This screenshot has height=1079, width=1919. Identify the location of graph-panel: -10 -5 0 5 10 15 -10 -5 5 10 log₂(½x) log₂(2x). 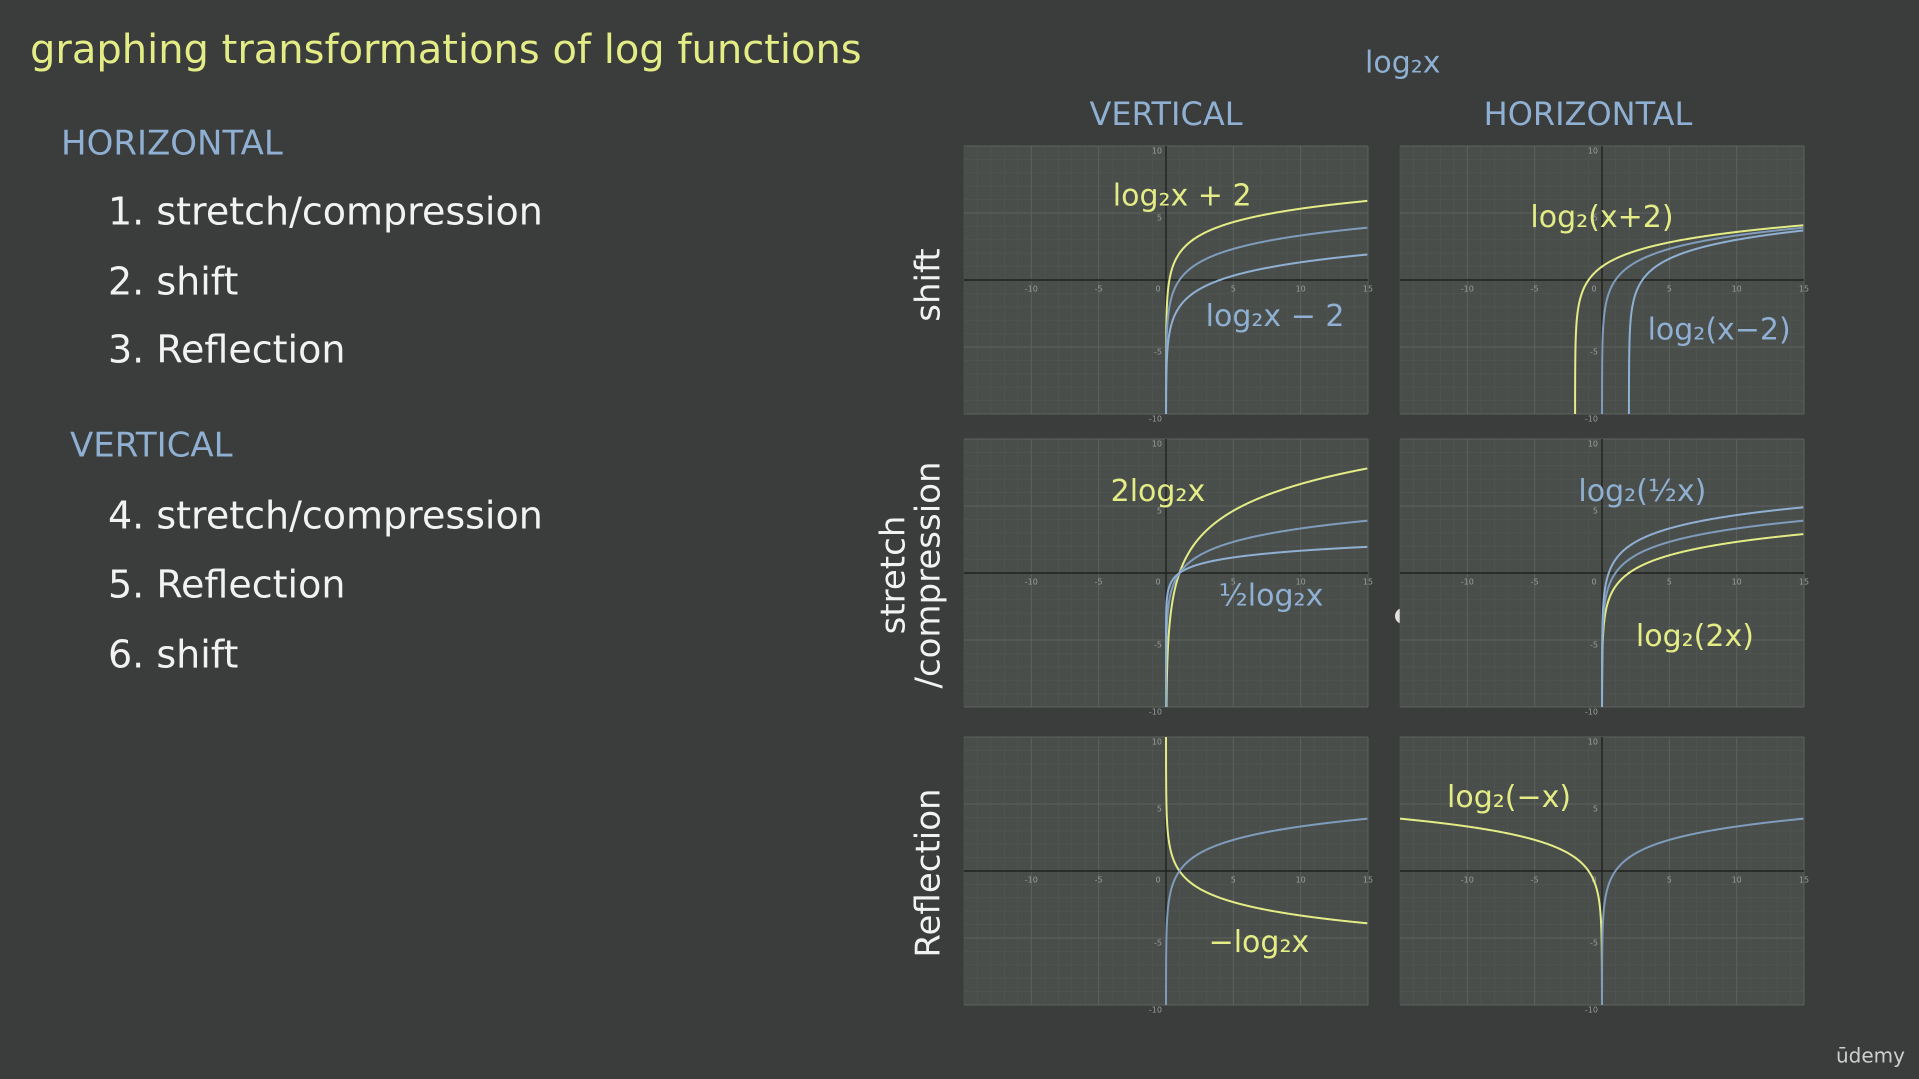
(1604, 577).